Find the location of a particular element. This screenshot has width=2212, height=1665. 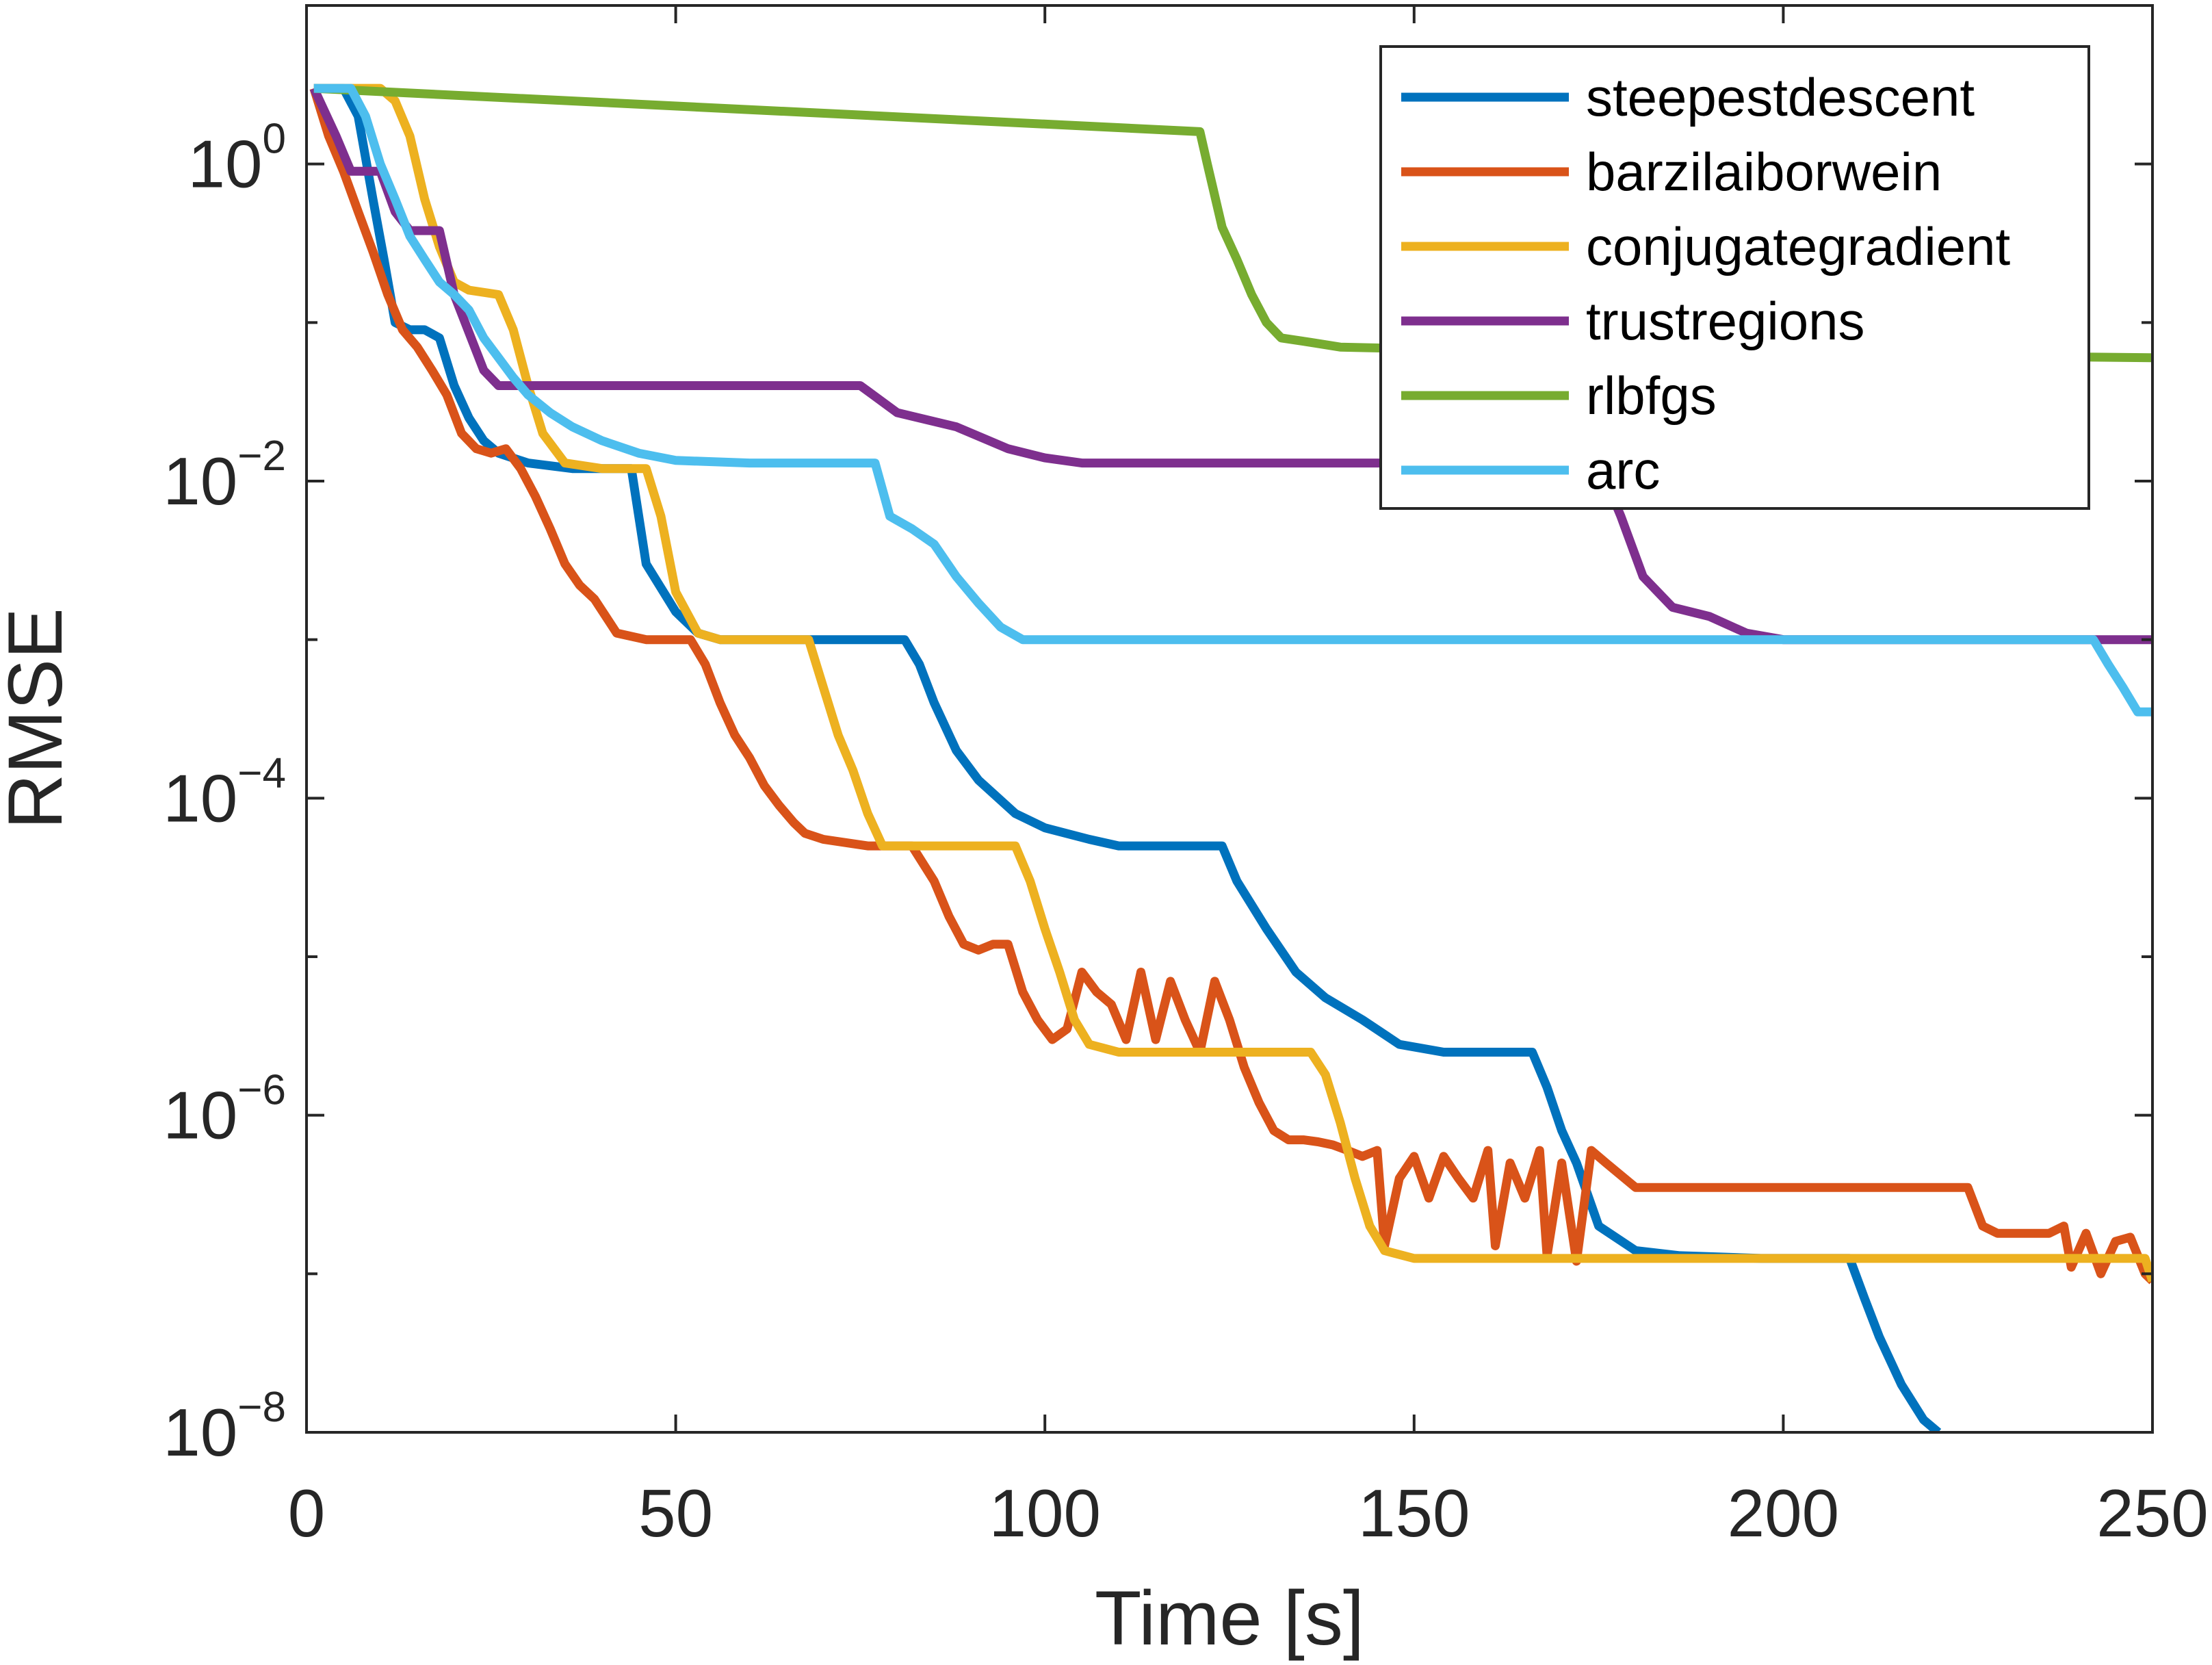

x-tick-label-1: 50 is located at coordinates (675, 1513).